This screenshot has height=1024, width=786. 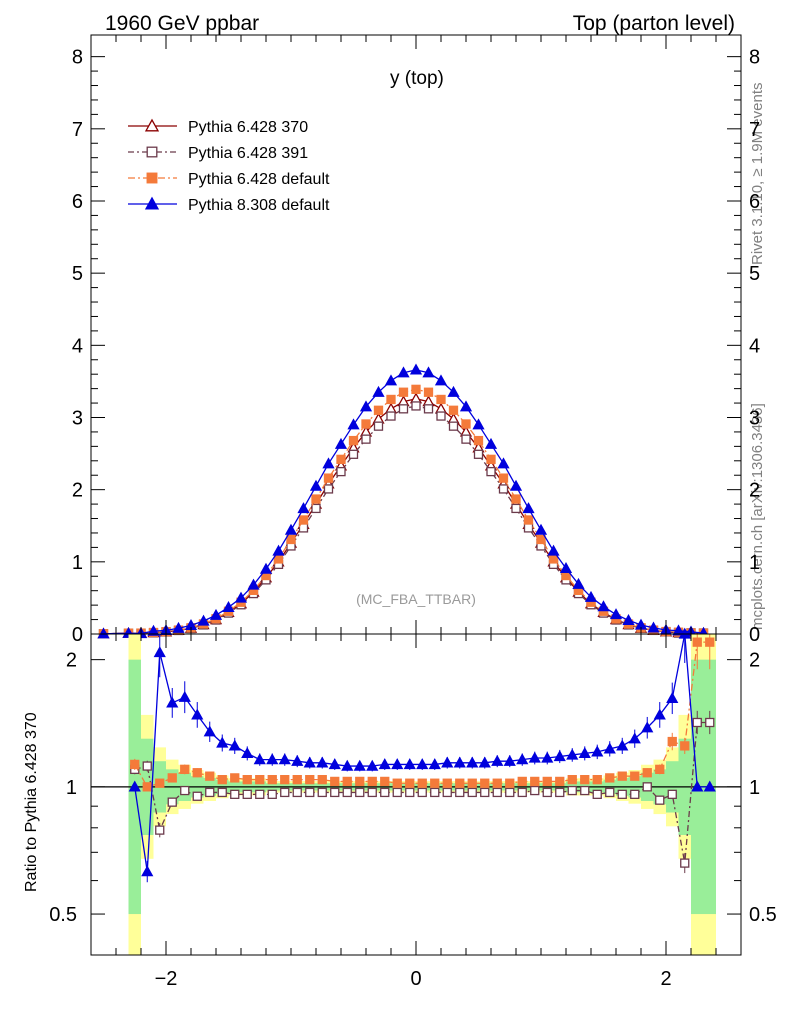 What do you see at coordinates (152, 178) in the screenshot?
I see `legend-marker` at bounding box center [152, 178].